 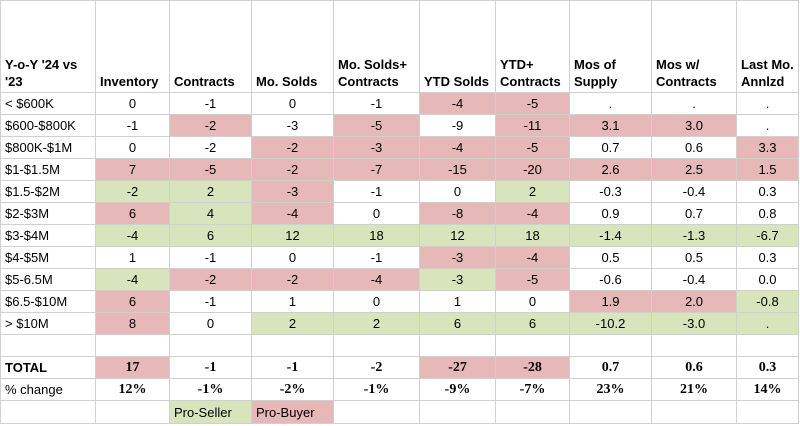 What do you see at coordinates (48, 103) in the screenshot?
I see `row-label: < $600K` at bounding box center [48, 103].